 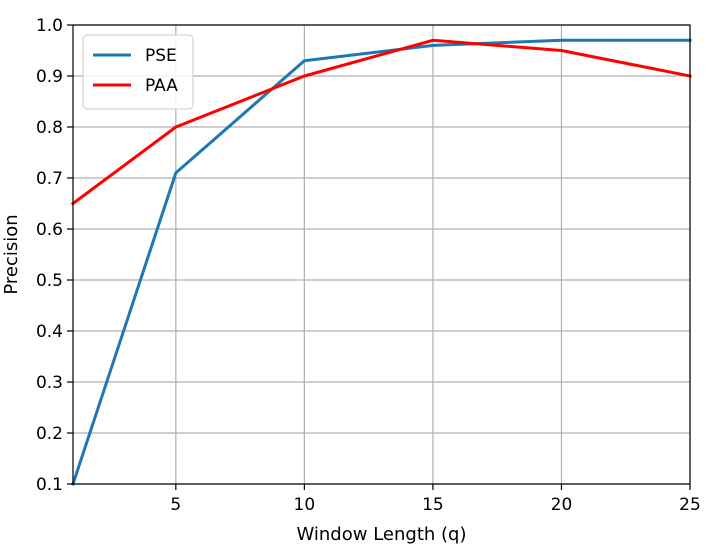 I want to click on legend: PSE PAA, so click(x=138, y=72).